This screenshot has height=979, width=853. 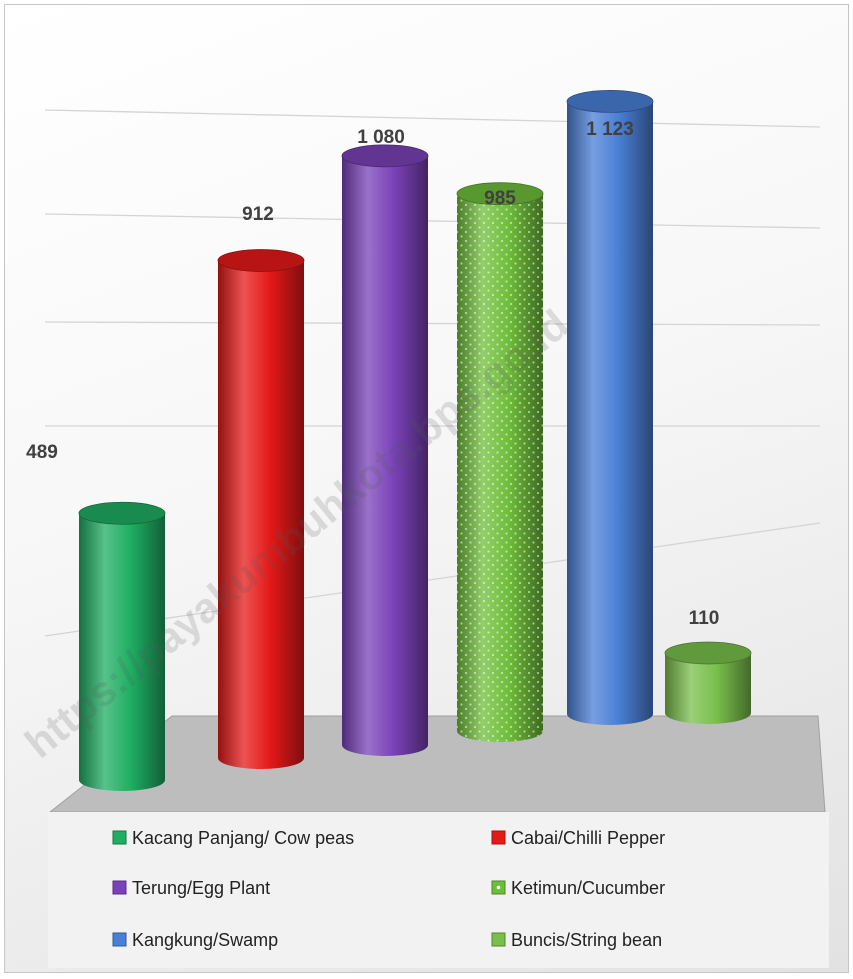 I want to click on legend-item: Kangkung/Swamp, so click(x=195, y=940).